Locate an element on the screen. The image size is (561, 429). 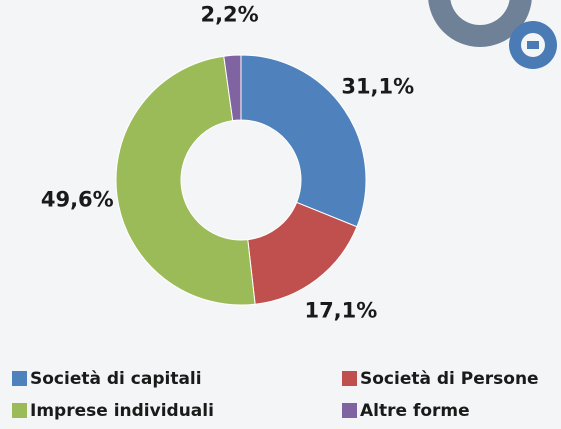
data-label: 49,6% is located at coordinates (77, 200).